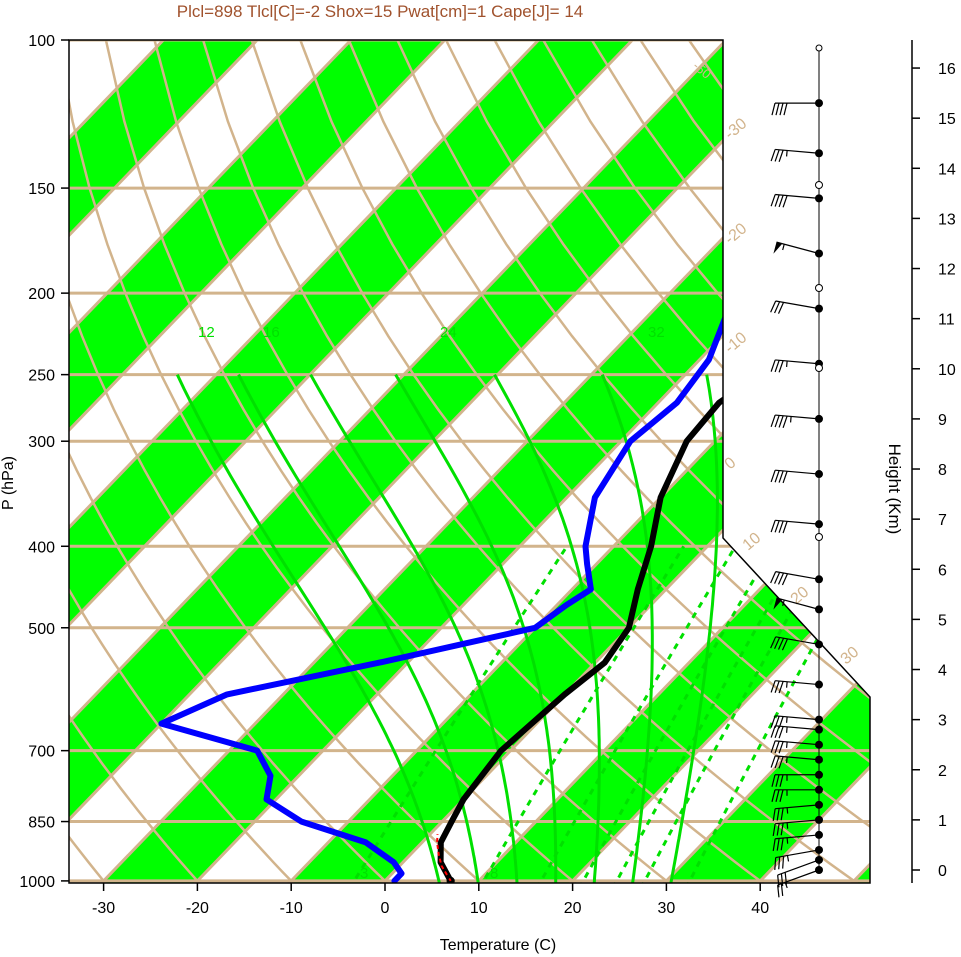  Describe the element at coordinates (942, 520) in the screenshot. I see `height-tick-label: 7` at that location.